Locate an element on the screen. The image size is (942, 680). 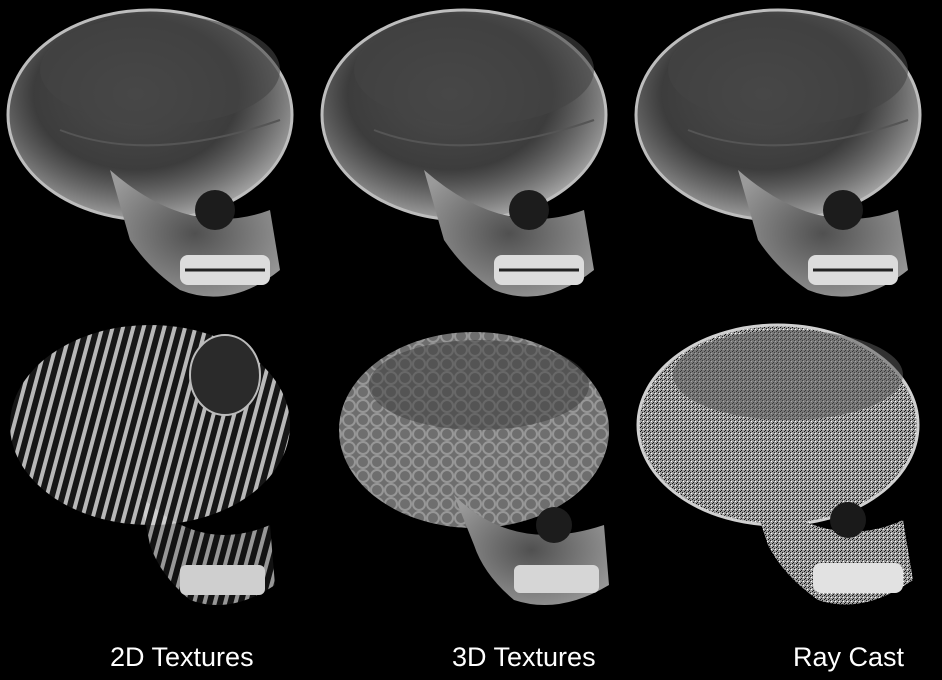
caption-2d-textures: 2D Textures is located at coordinates (182, 657).